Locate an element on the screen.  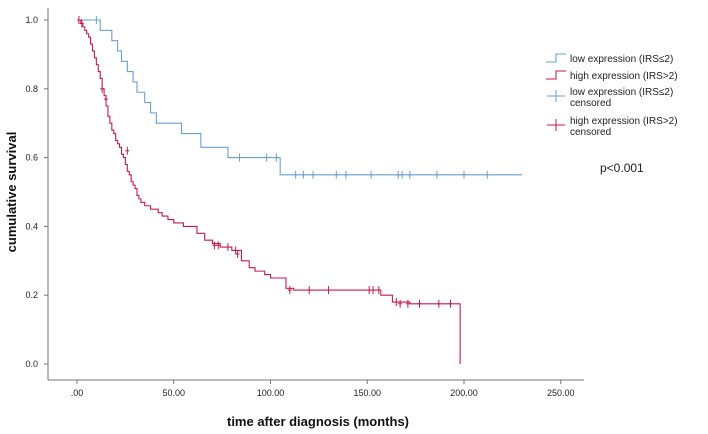
legend-low-censor-icon is located at coordinates (556, 96).